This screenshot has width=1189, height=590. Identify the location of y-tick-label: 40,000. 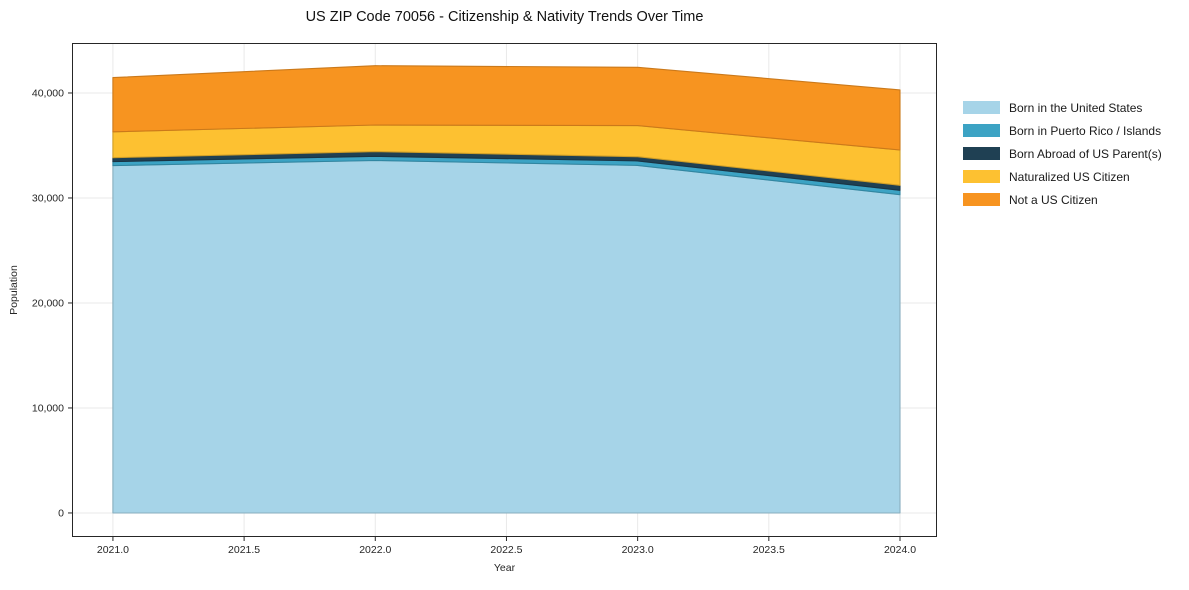
(48, 93).